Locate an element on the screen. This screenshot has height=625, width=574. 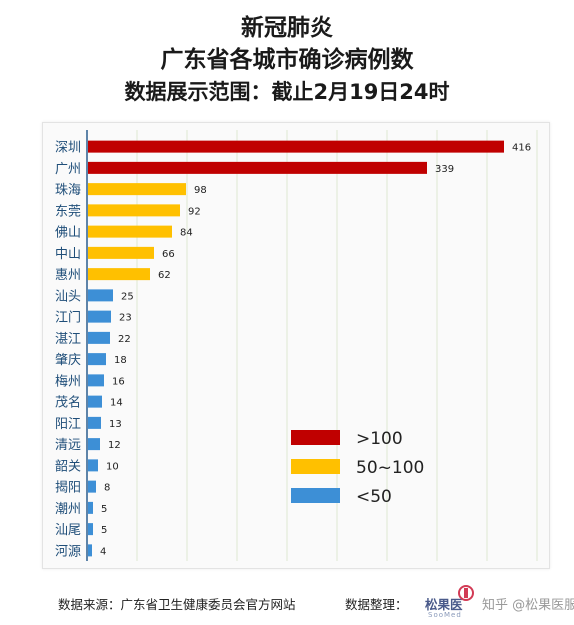
category-label: 汕头 is located at coordinates (68, 296).